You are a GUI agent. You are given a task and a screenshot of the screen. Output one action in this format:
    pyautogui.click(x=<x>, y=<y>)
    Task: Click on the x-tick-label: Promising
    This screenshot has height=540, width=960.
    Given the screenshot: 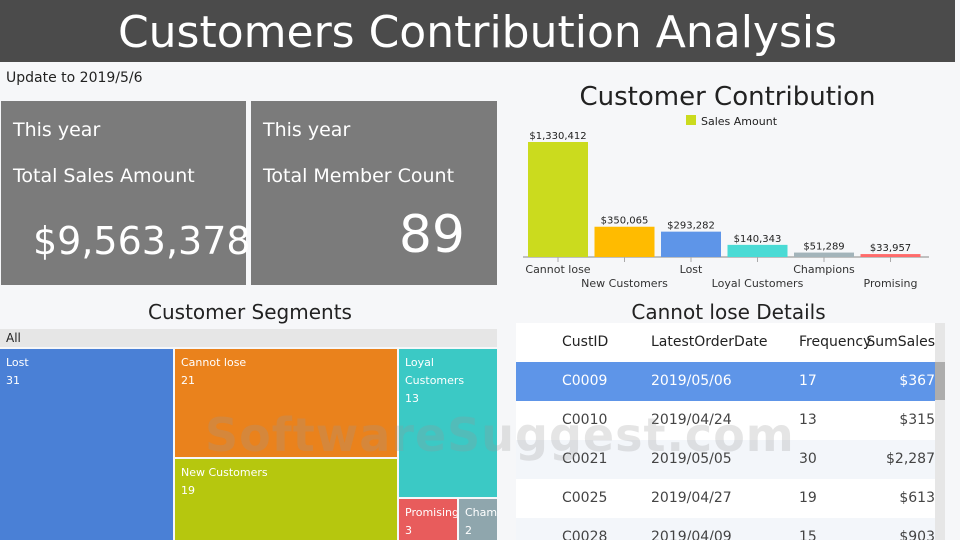 What is the action you would take?
    pyautogui.click(x=891, y=283)
    